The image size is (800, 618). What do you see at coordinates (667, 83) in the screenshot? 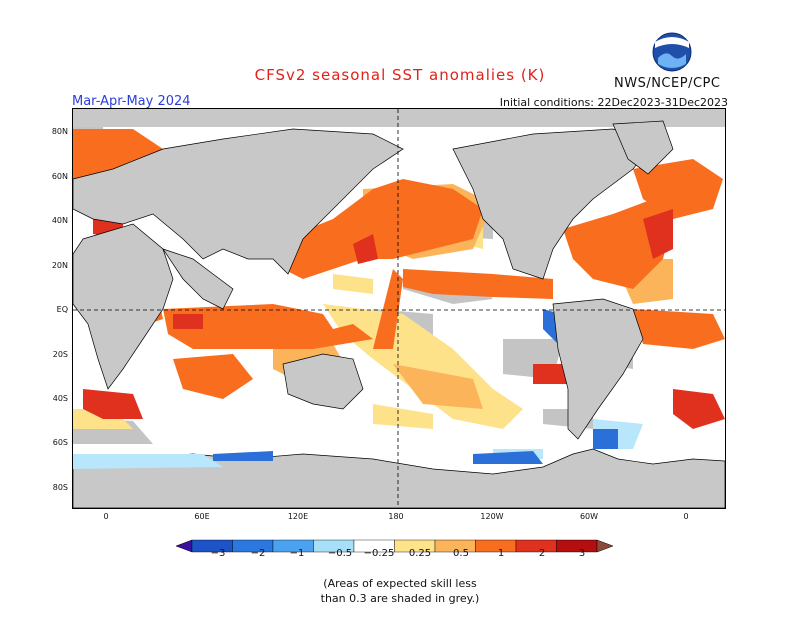
I see `agency-label: NWS/NCEP/CPC` at bounding box center [667, 83].